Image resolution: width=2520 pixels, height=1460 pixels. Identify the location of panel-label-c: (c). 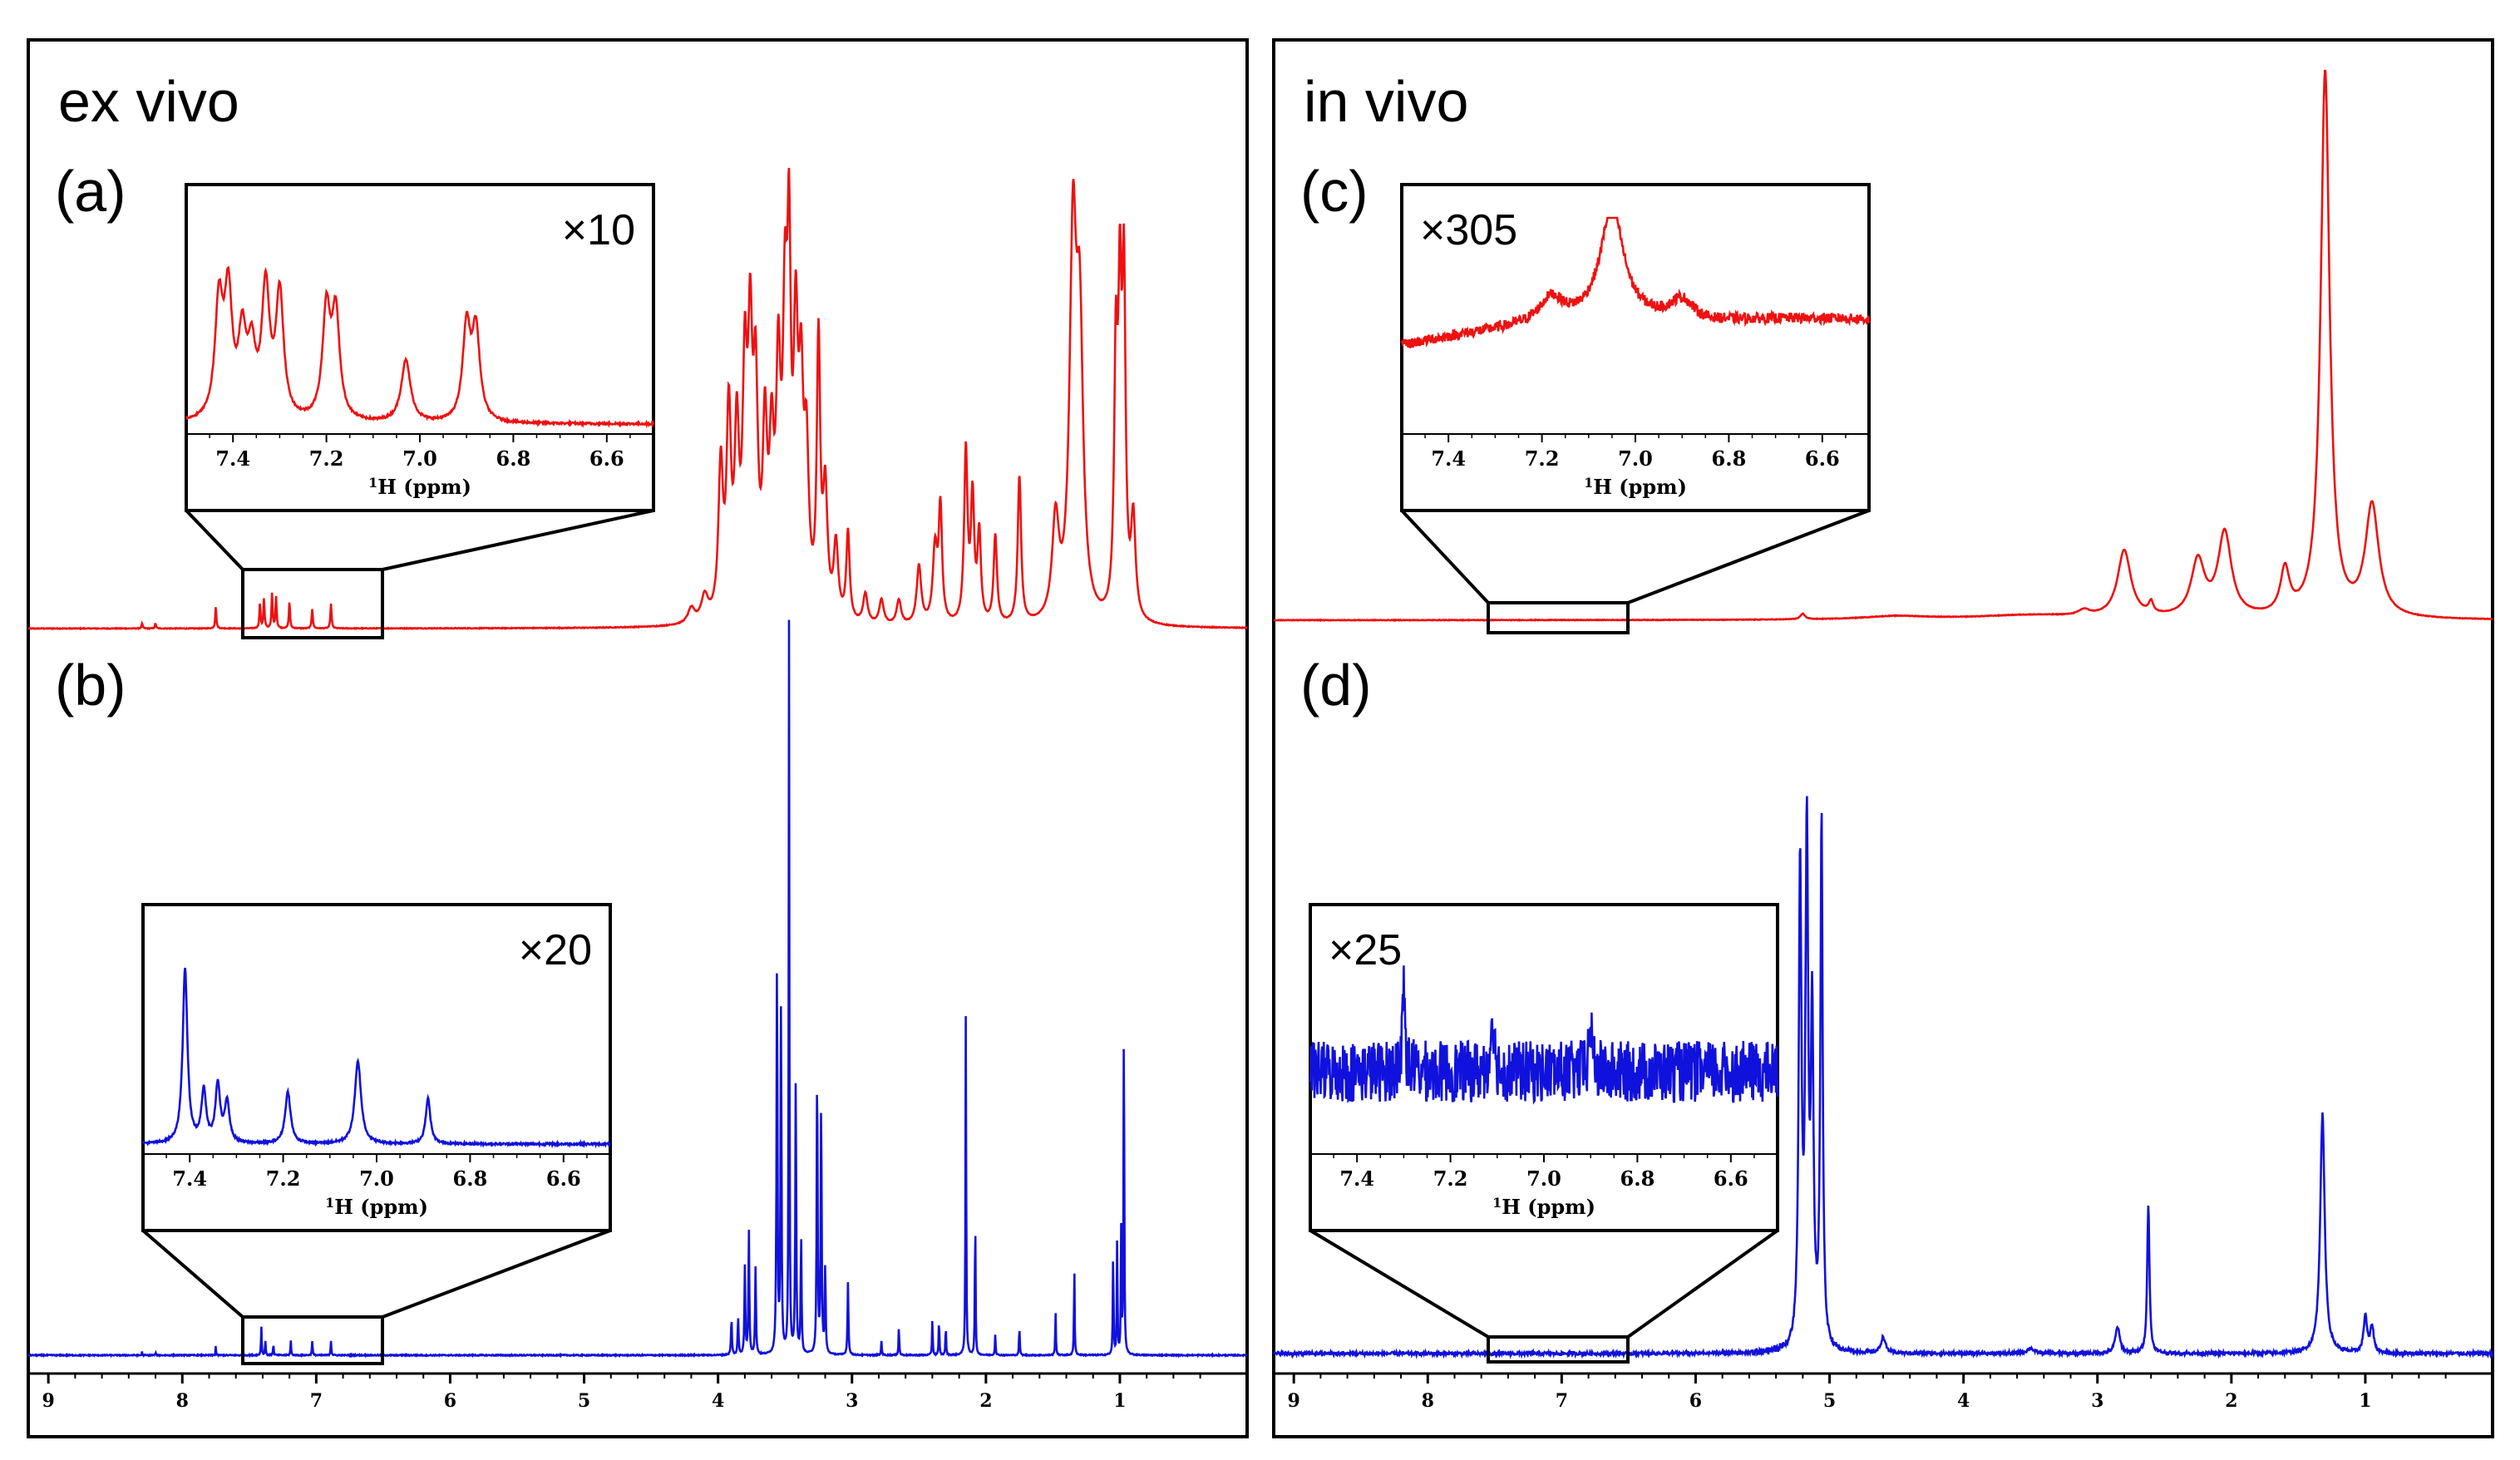
(1334, 191).